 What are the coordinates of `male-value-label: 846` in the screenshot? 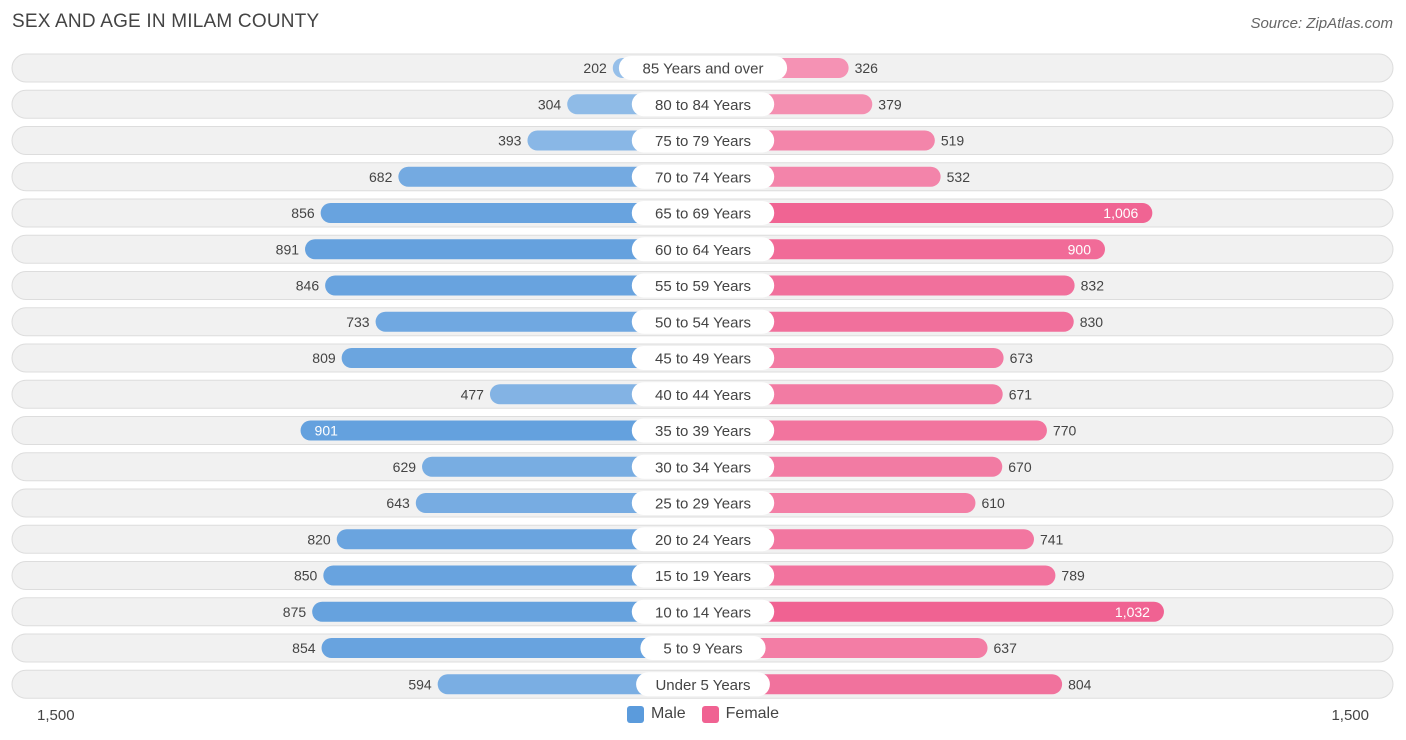 It's located at (308, 286).